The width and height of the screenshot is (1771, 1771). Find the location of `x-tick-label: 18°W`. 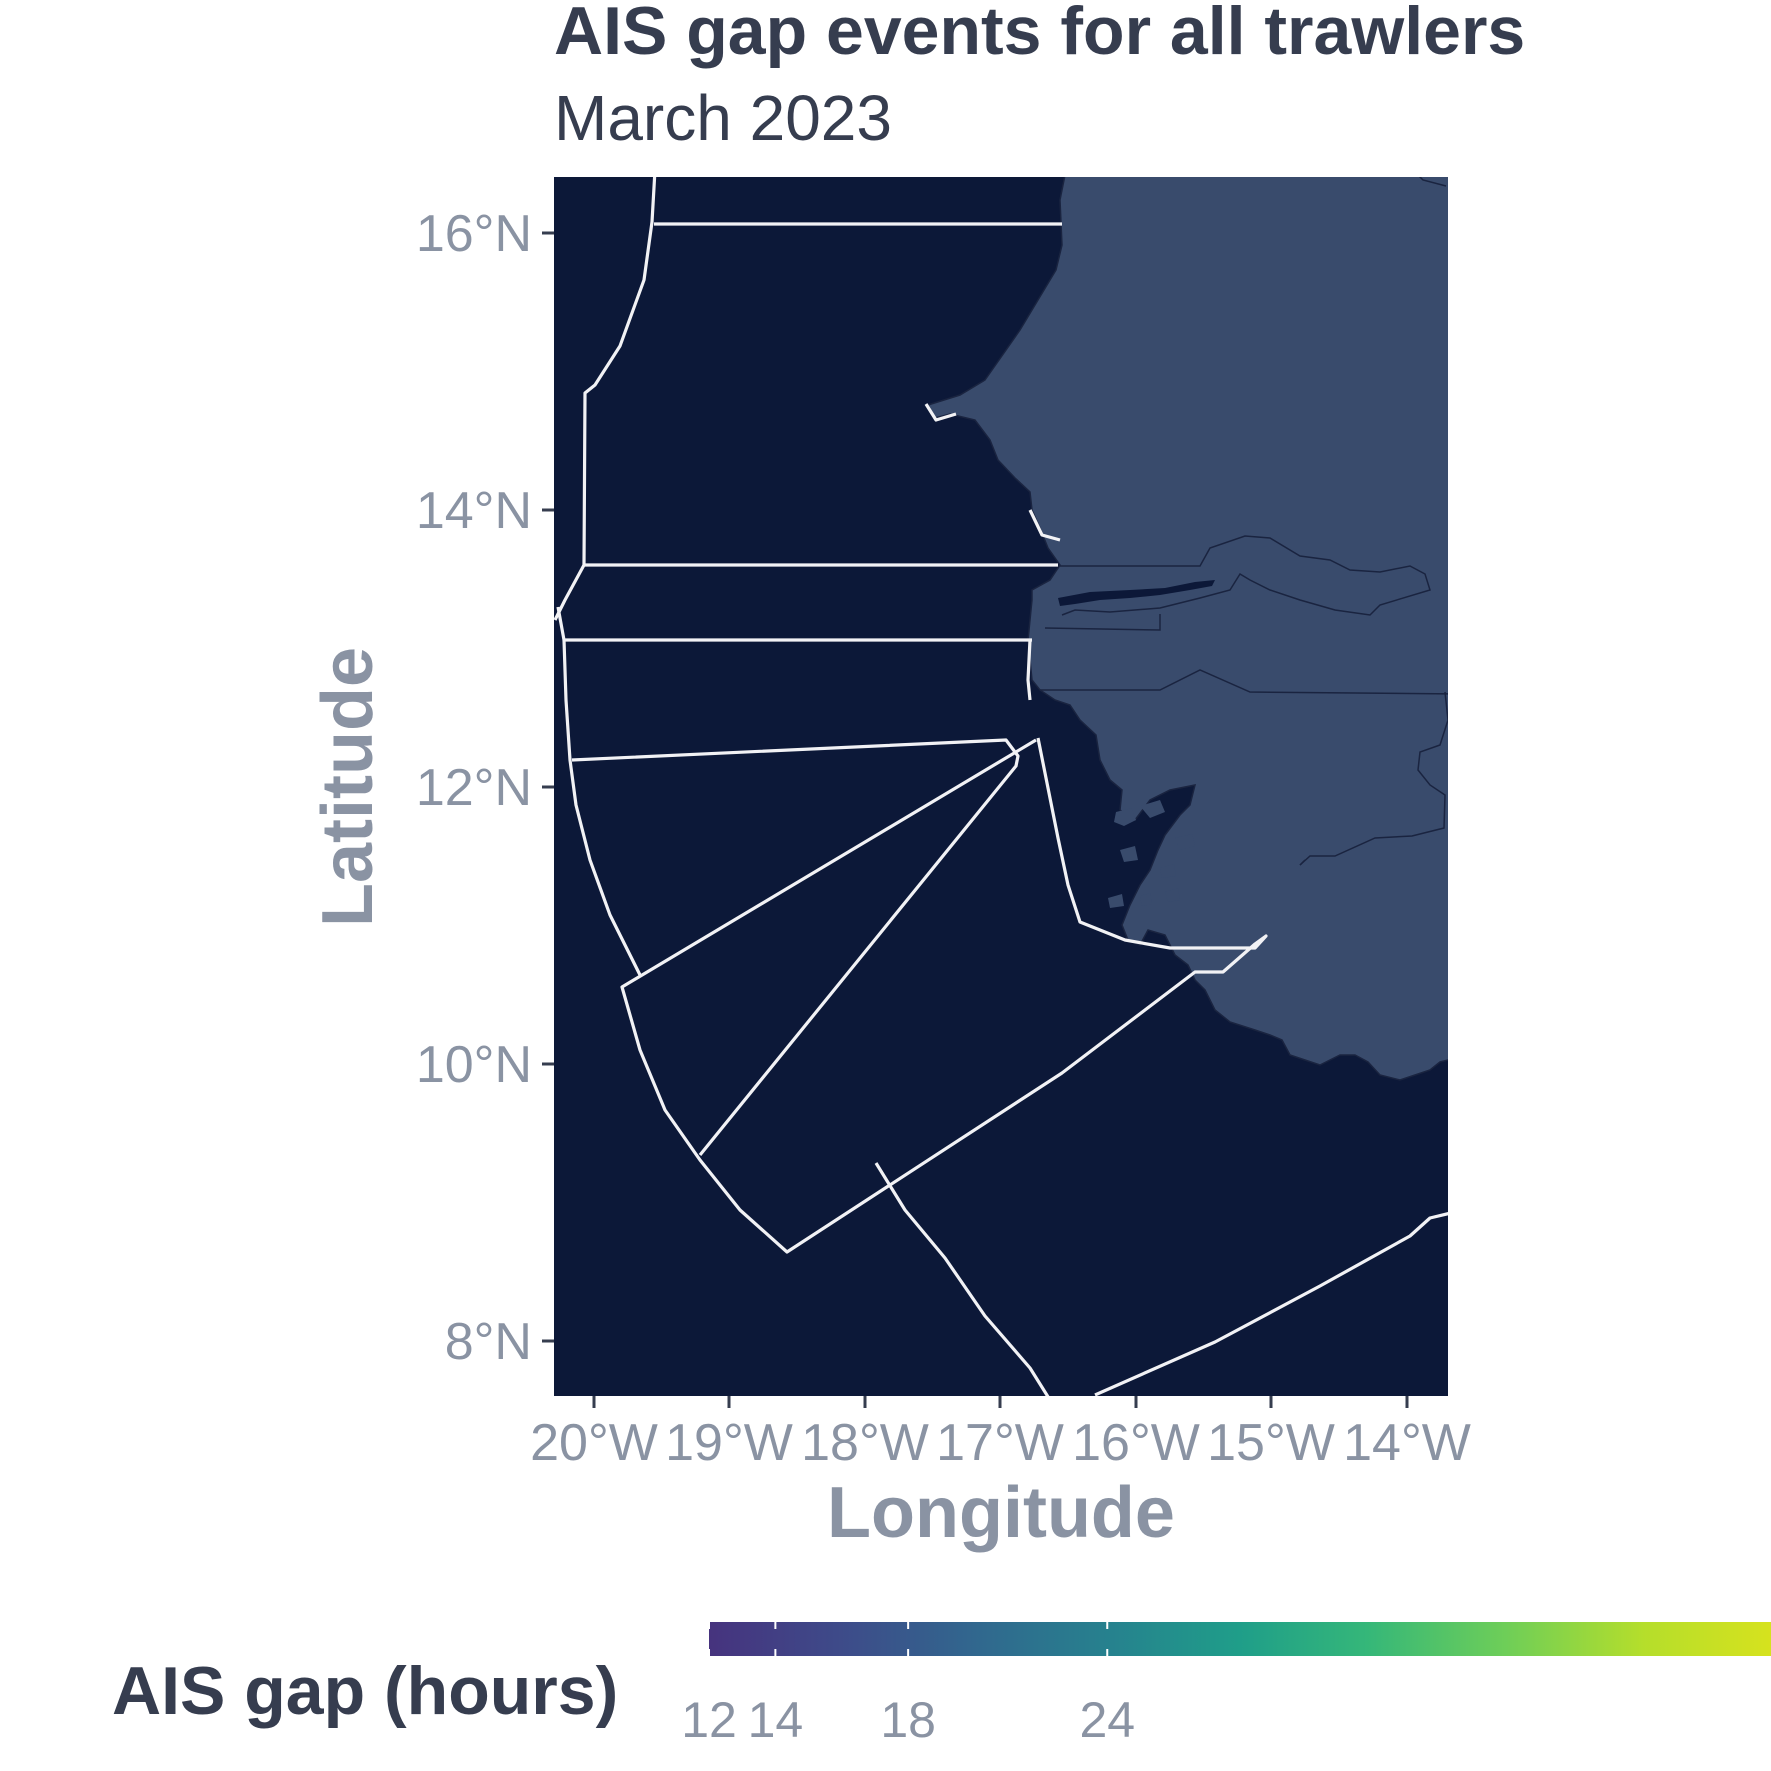

x-tick-label: 18°W is located at coordinates (865, 1443).